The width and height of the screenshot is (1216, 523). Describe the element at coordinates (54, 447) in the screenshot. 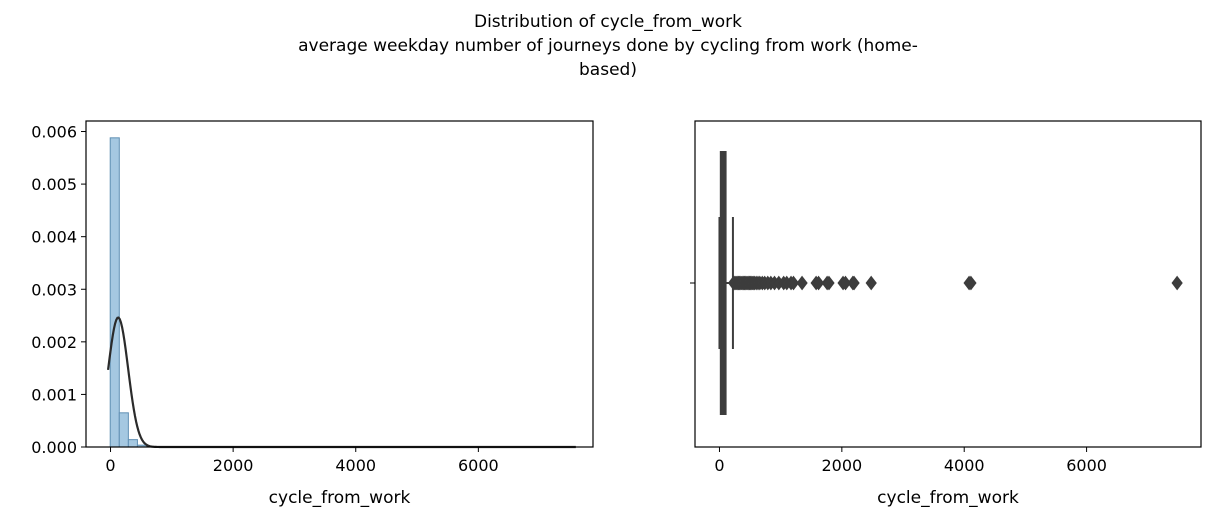

I see `y-tick-label: 0.000` at that location.